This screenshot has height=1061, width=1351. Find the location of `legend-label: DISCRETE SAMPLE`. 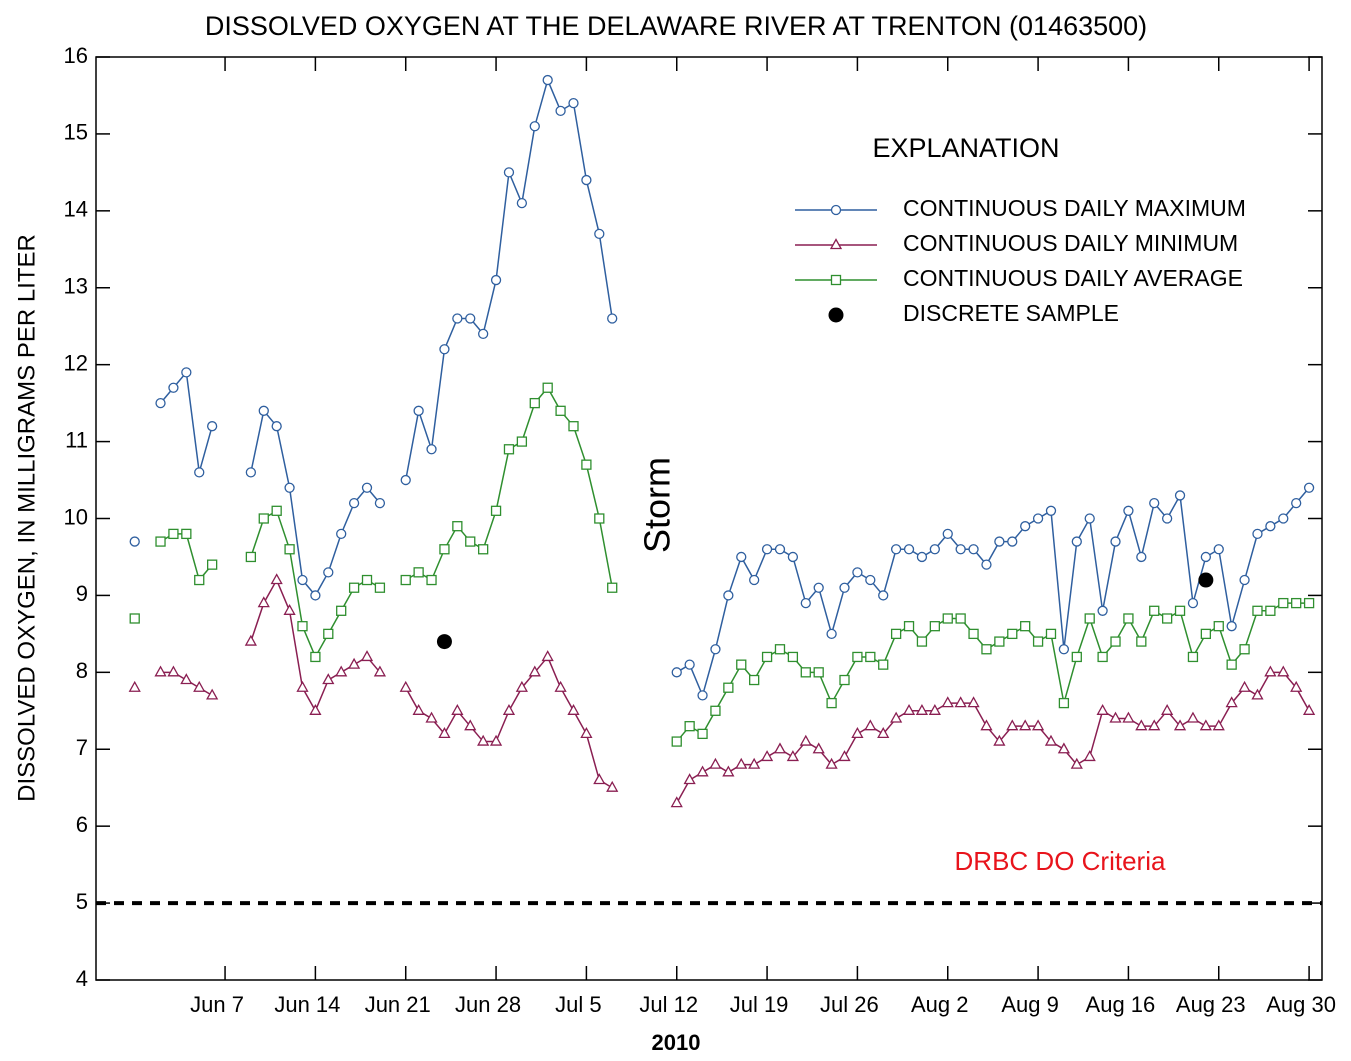

legend-label: DISCRETE SAMPLE is located at coordinates (1011, 313).